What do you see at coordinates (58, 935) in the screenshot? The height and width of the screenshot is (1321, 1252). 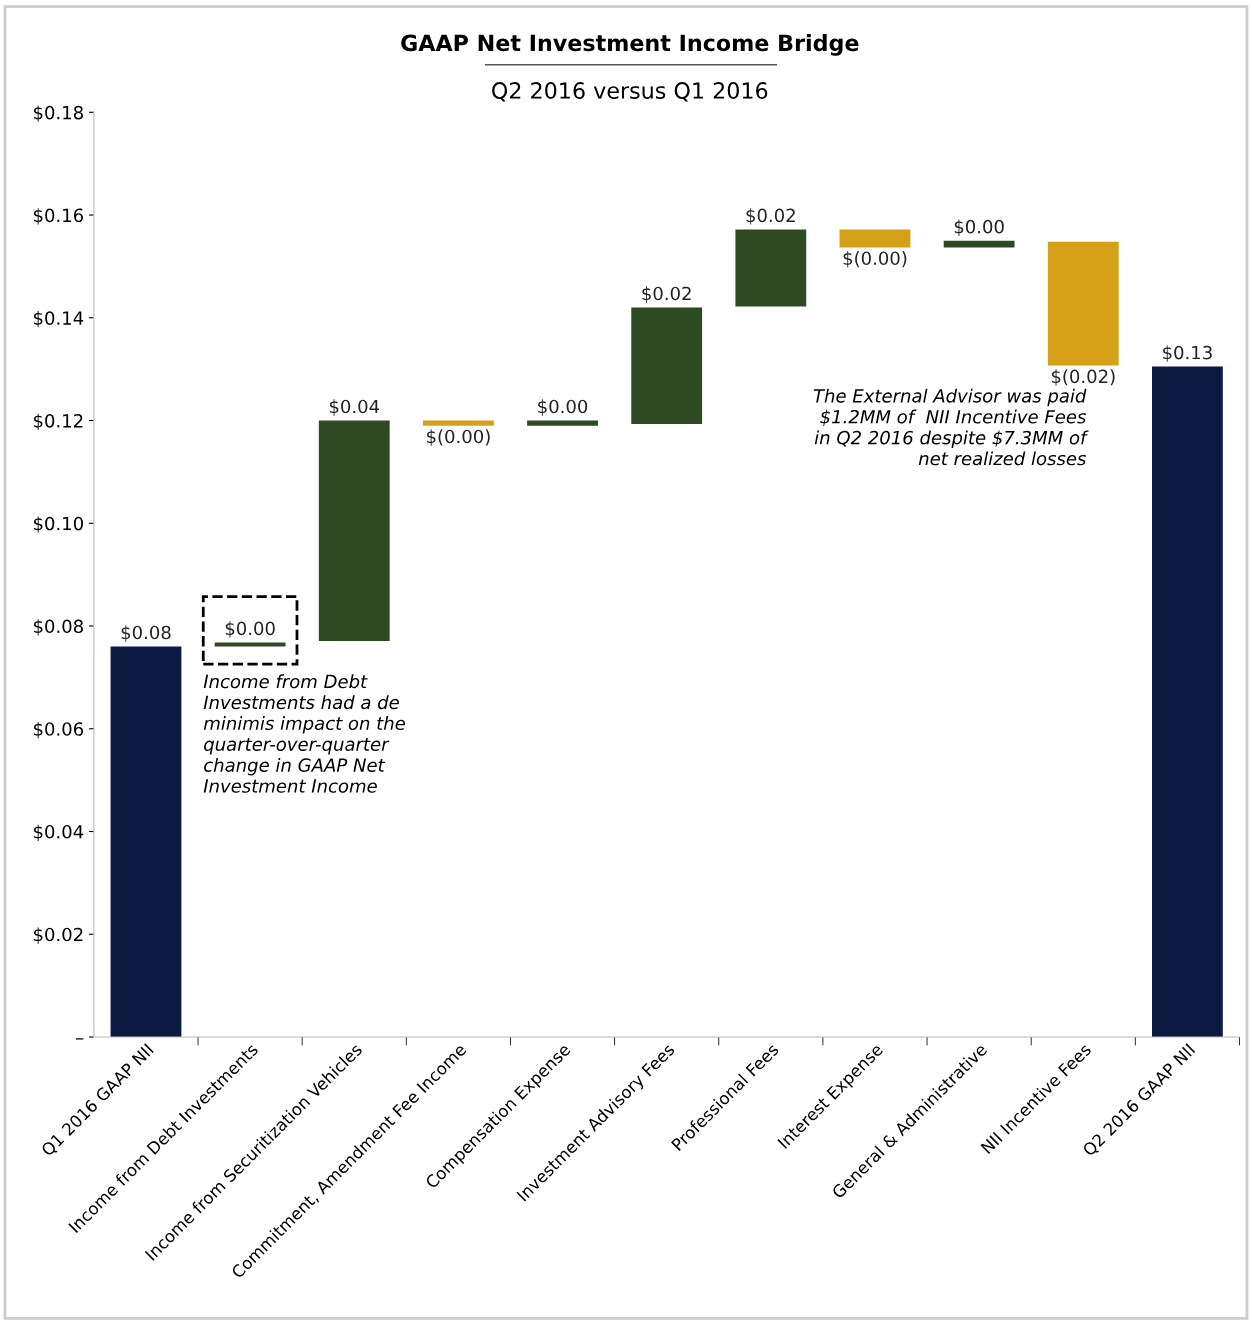 I see `y-tick-label: $0.02` at bounding box center [58, 935].